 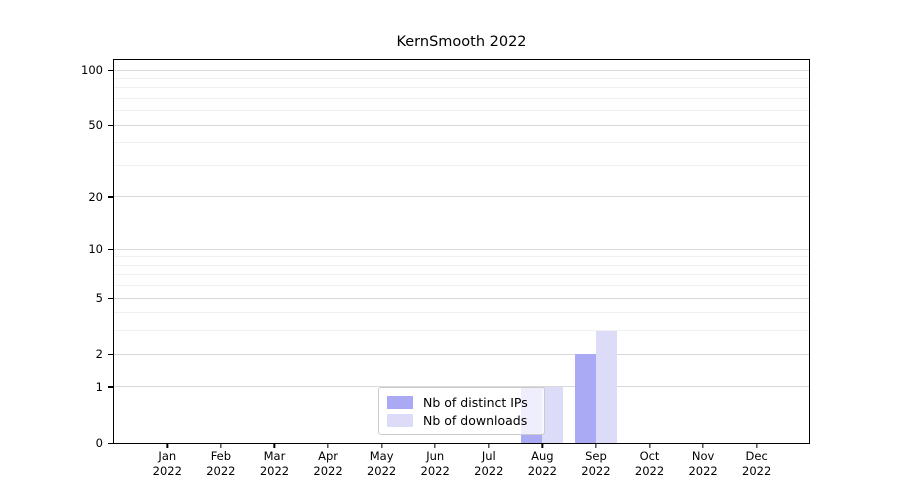 I want to click on x-tick-month: Feb, so click(x=221, y=456).